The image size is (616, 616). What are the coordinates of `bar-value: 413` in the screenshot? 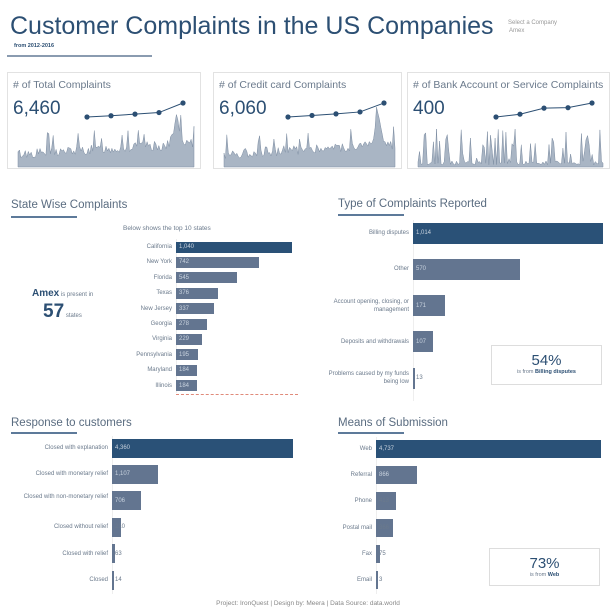 It's located at (384, 501).